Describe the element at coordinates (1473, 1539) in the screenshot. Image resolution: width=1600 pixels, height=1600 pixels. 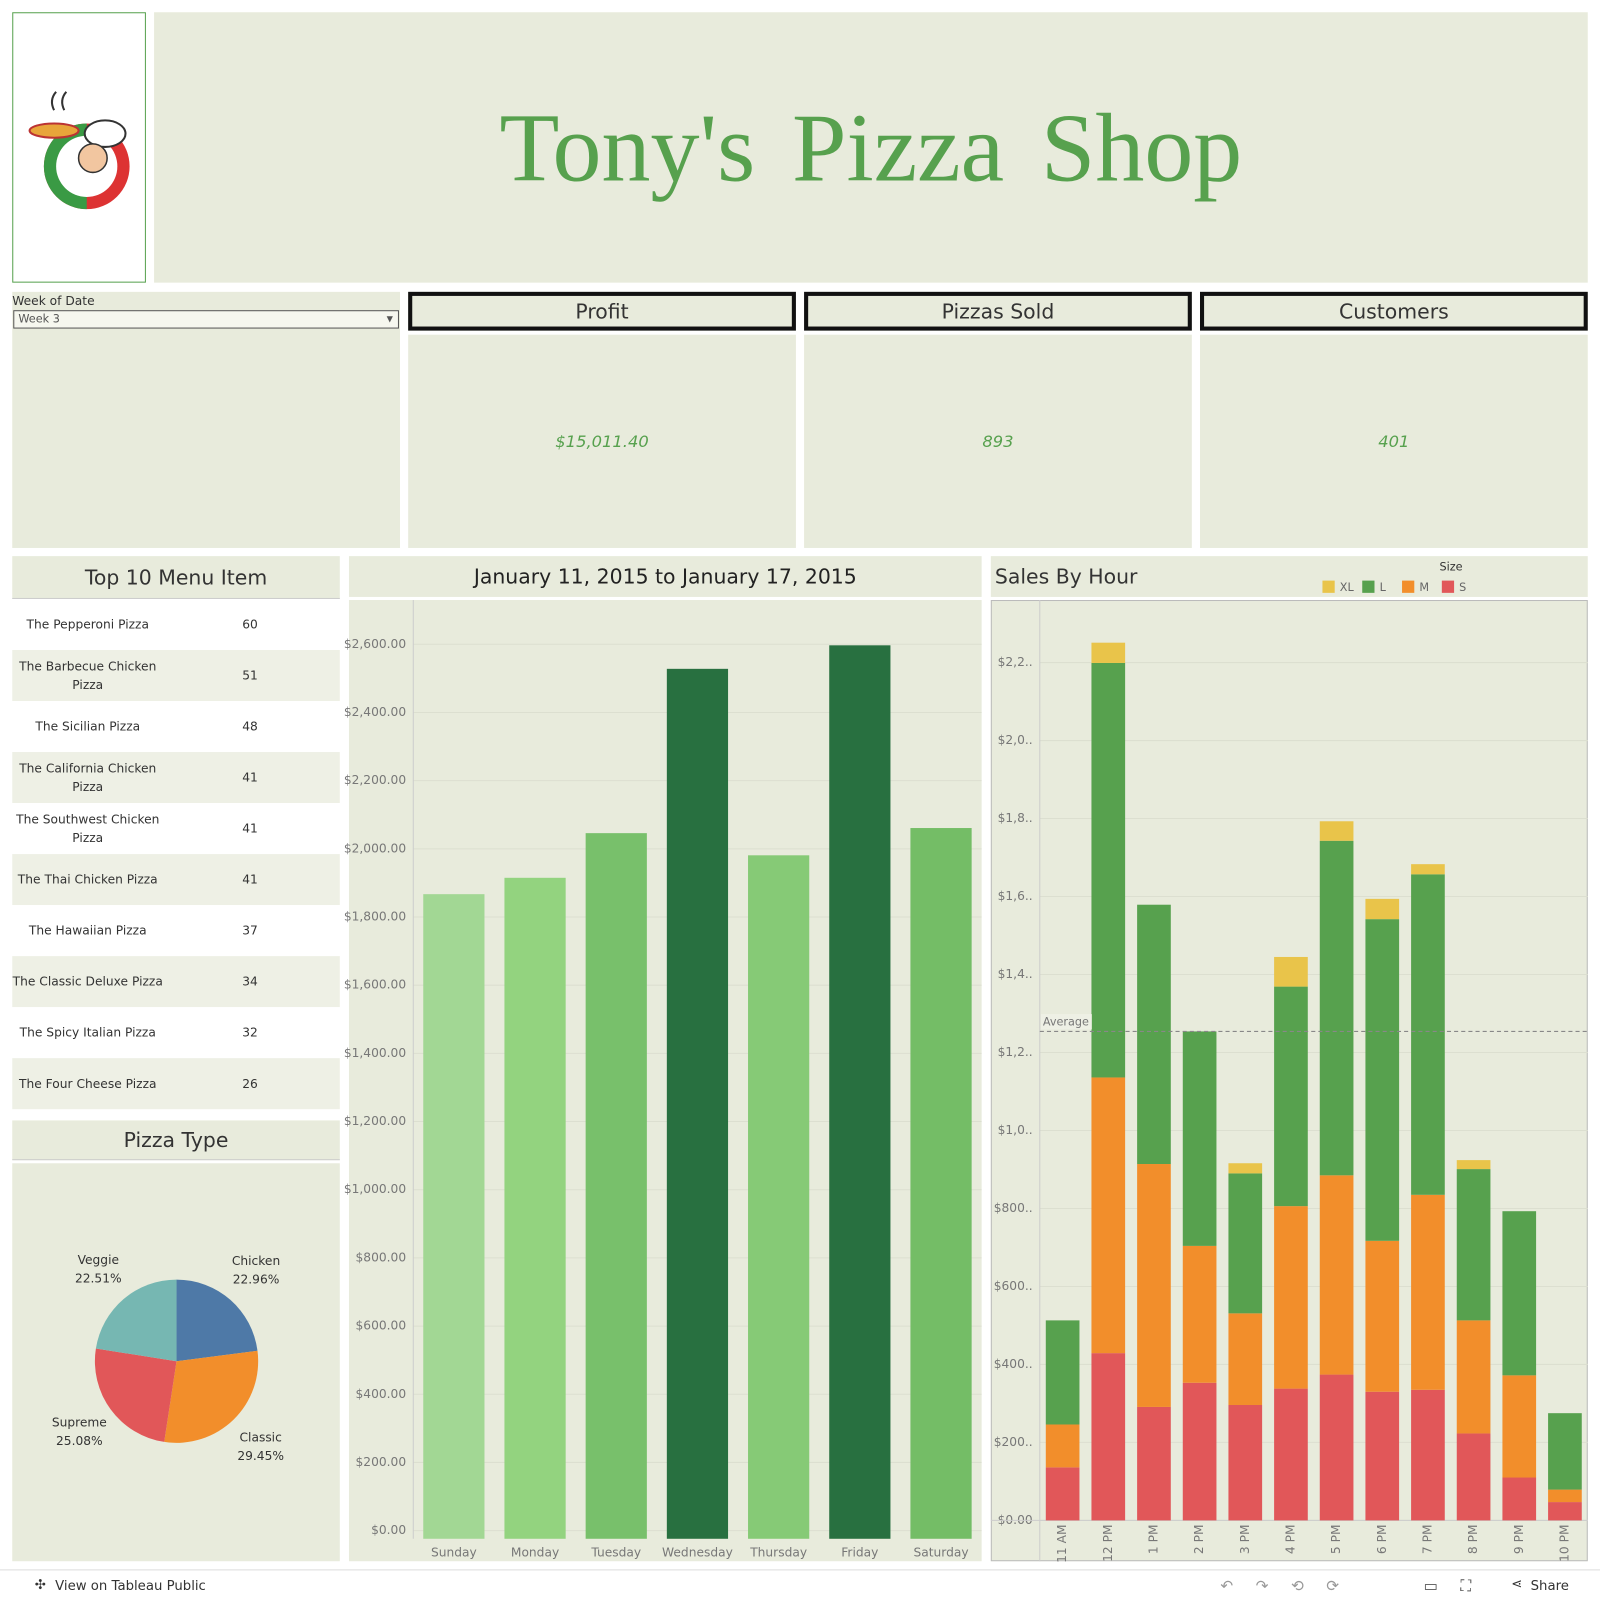
I see `x-tick-label: 8 PM` at that location.